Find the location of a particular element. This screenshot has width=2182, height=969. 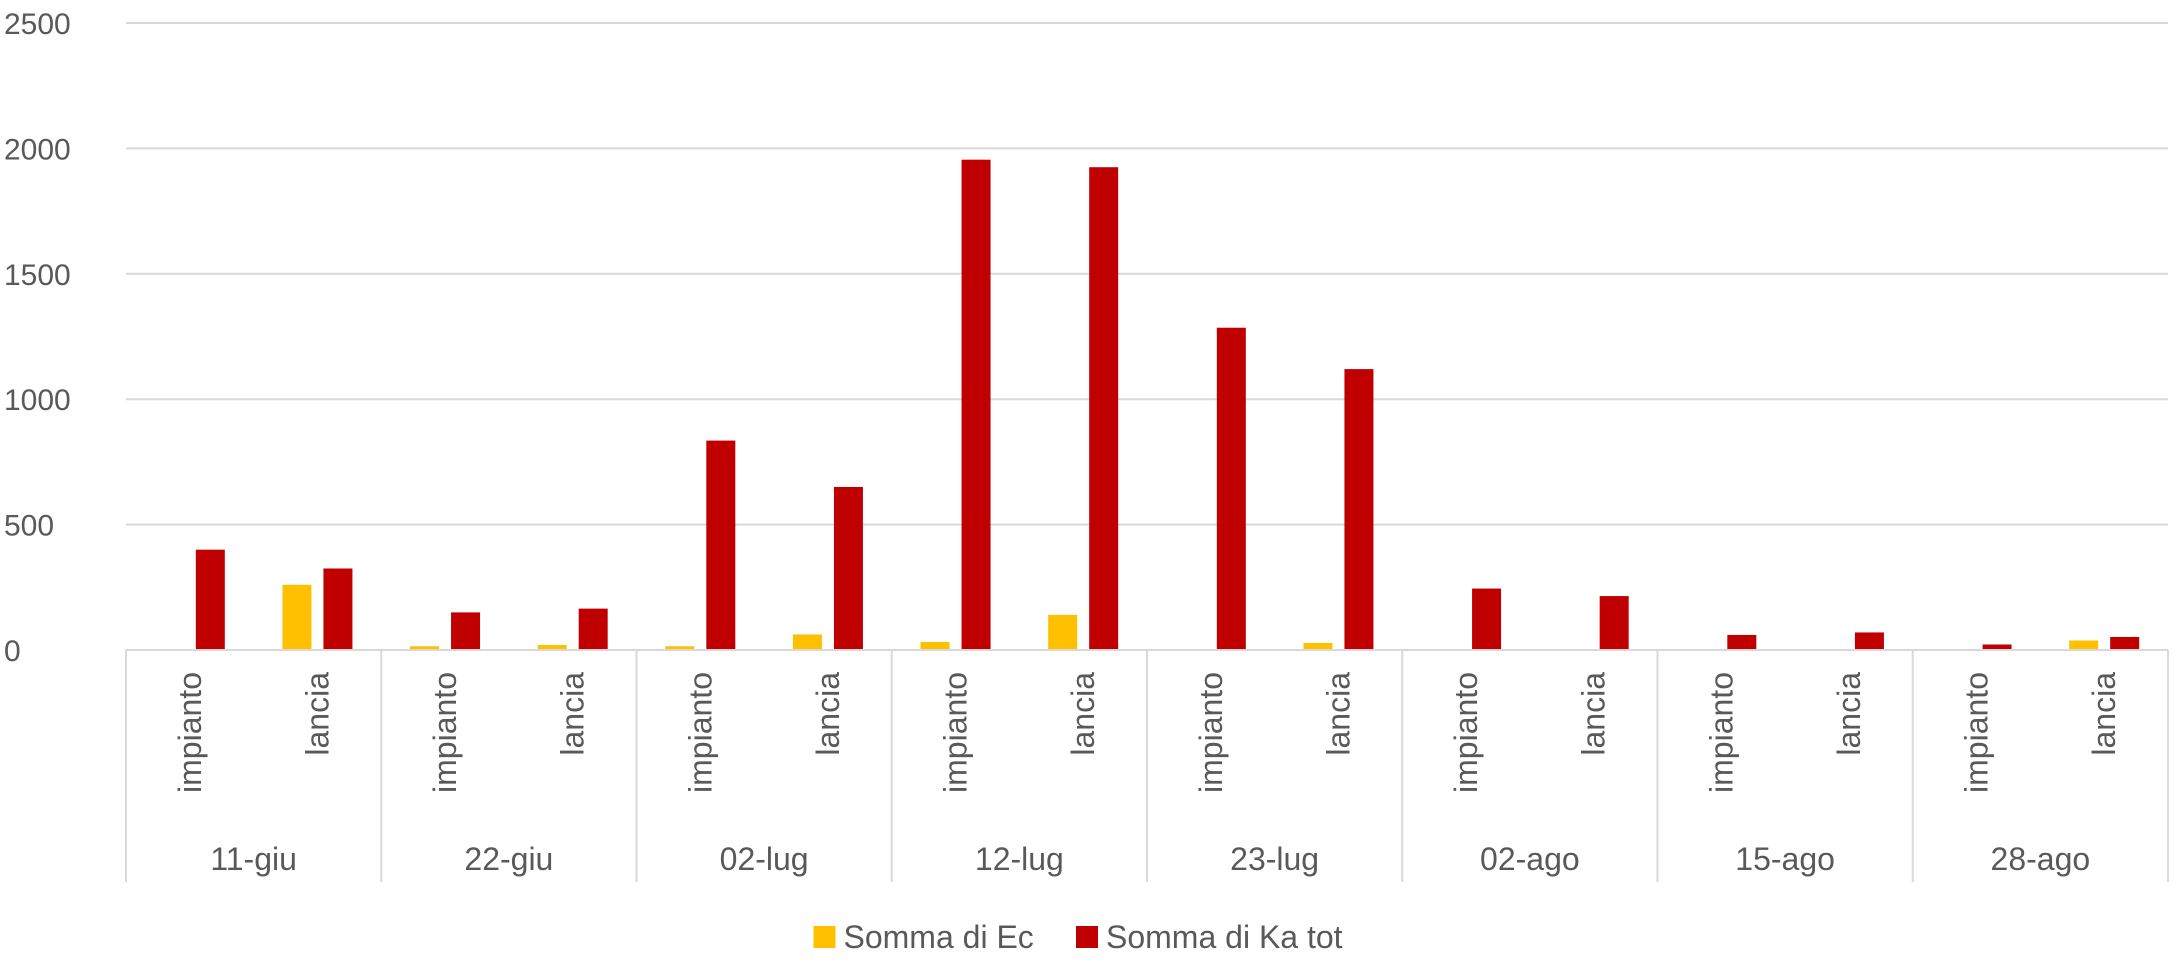

legend-item-ka-tot: Somma di Ka tot is located at coordinates (1209, 937).